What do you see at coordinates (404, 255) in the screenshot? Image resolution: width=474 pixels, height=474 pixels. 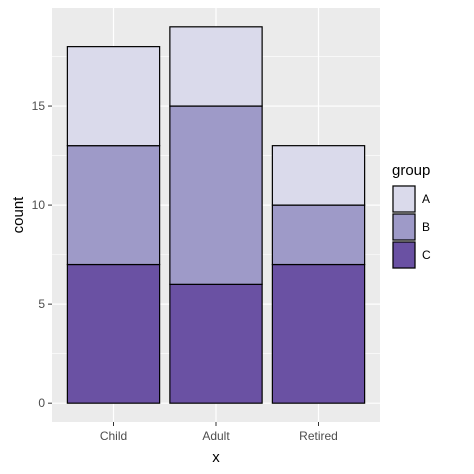 I see `legend-swatch-c` at bounding box center [404, 255].